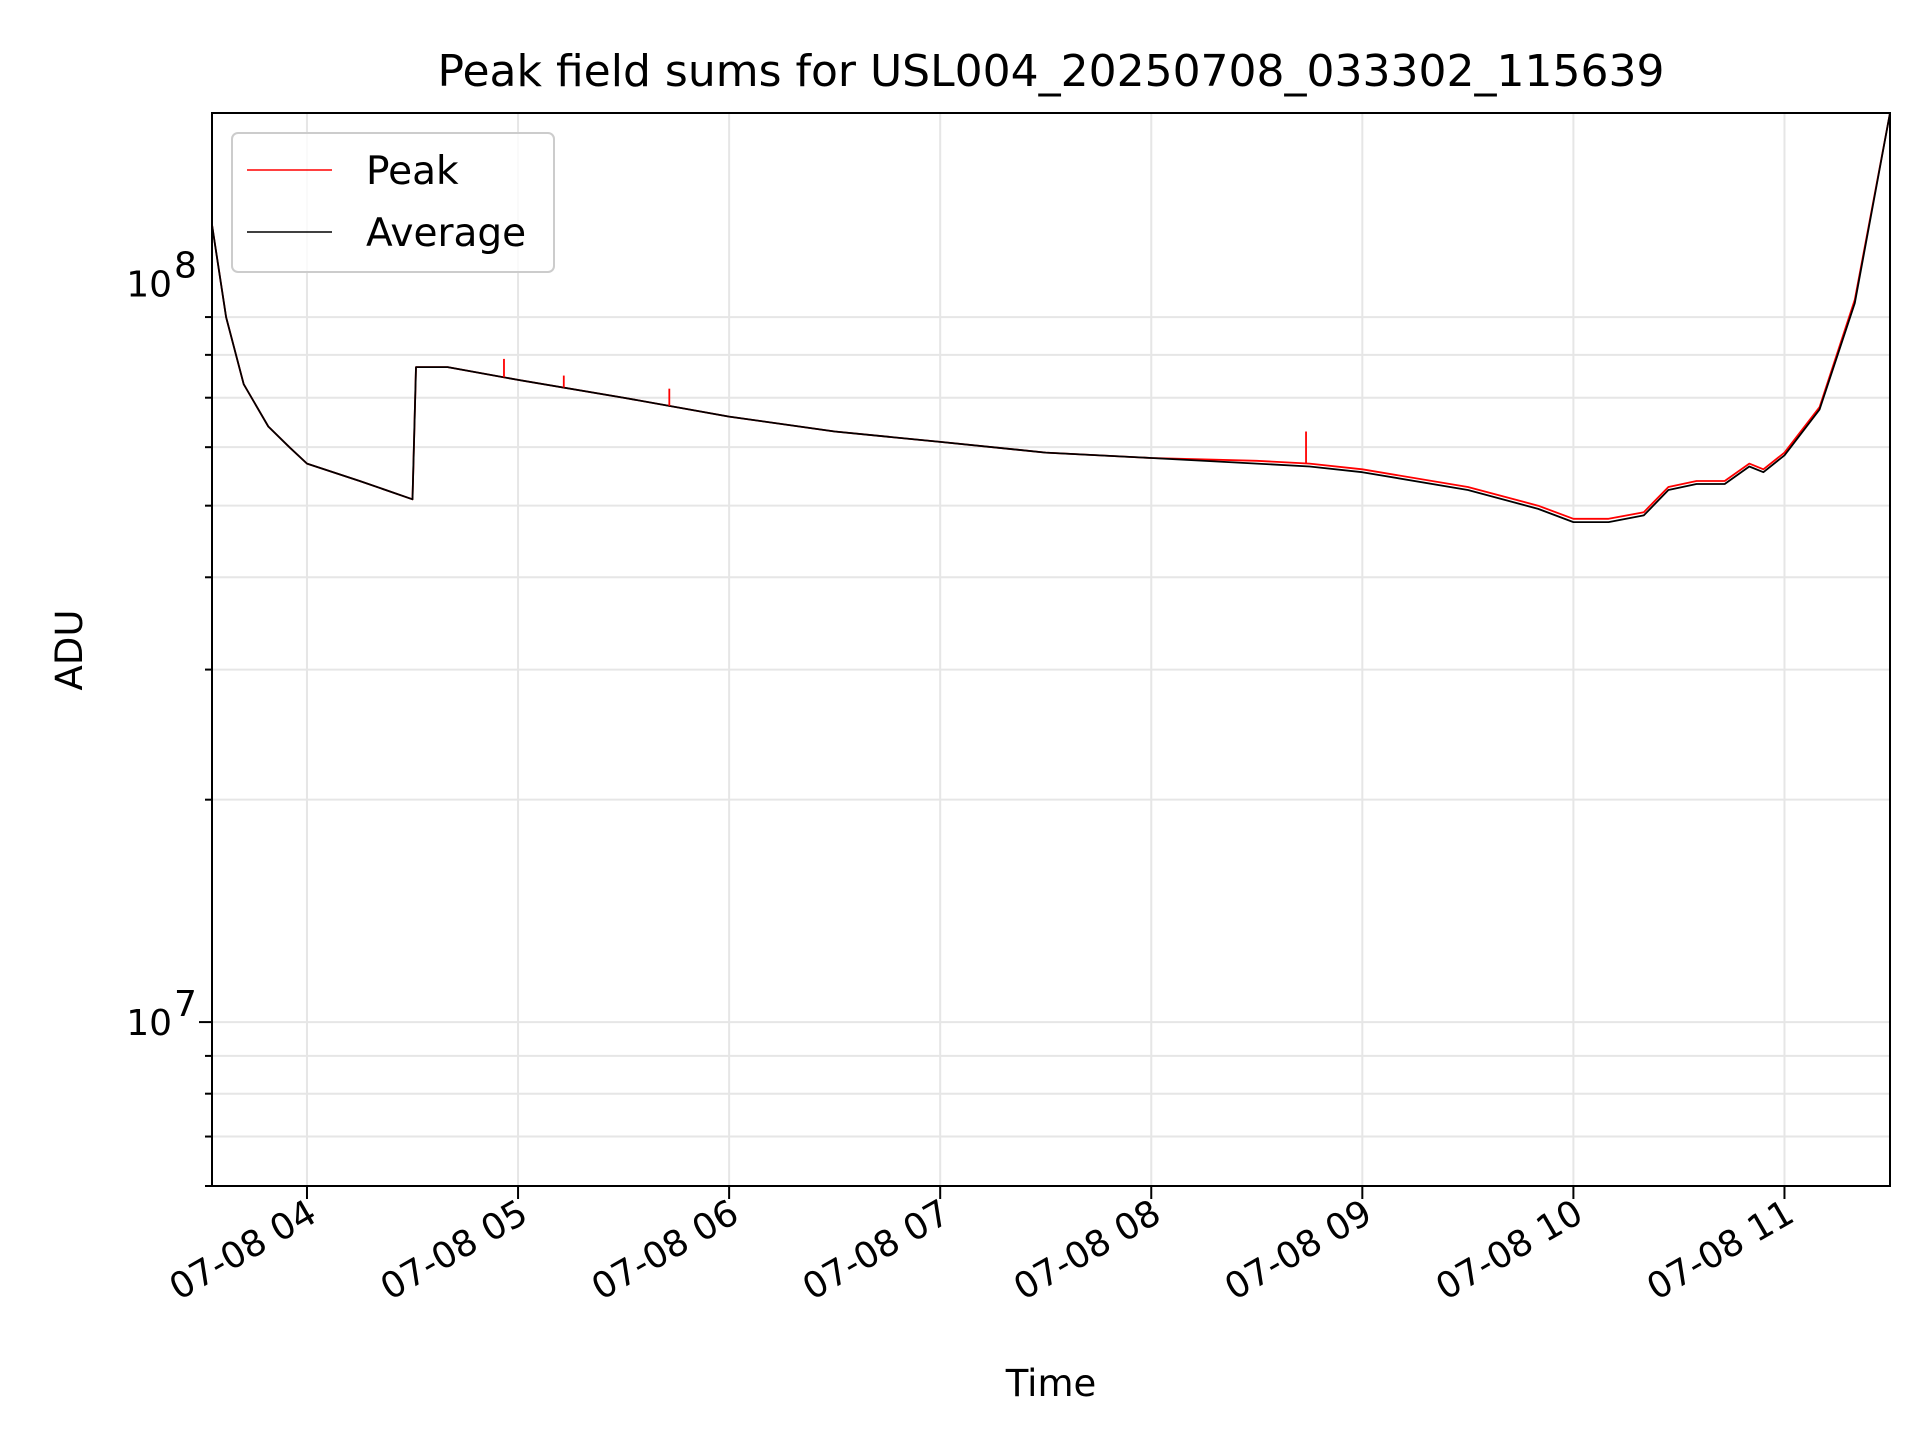  I want to click on legend: Peak Average, so click(393, 202).